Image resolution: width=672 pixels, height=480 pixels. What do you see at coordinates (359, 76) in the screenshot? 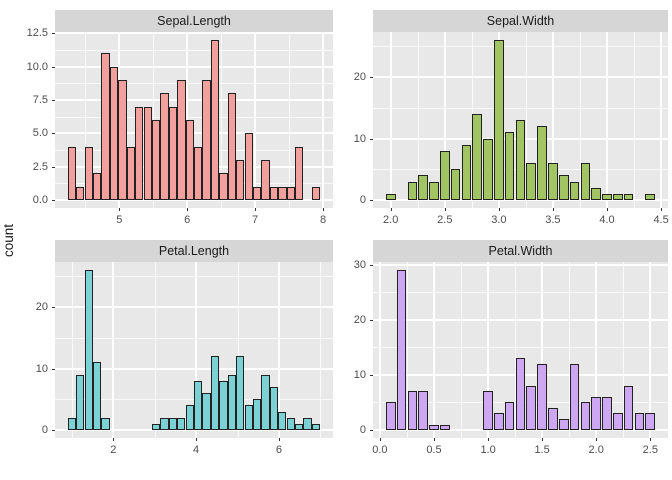
I see `y-tick-label: 20` at bounding box center [359, 76].